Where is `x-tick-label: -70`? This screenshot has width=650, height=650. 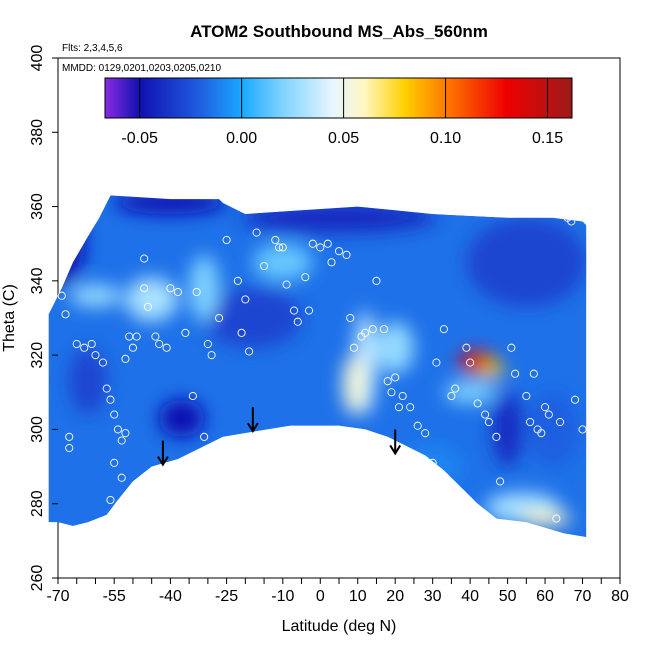
x-tick-label: -70 is located at coordinates (57, 596).